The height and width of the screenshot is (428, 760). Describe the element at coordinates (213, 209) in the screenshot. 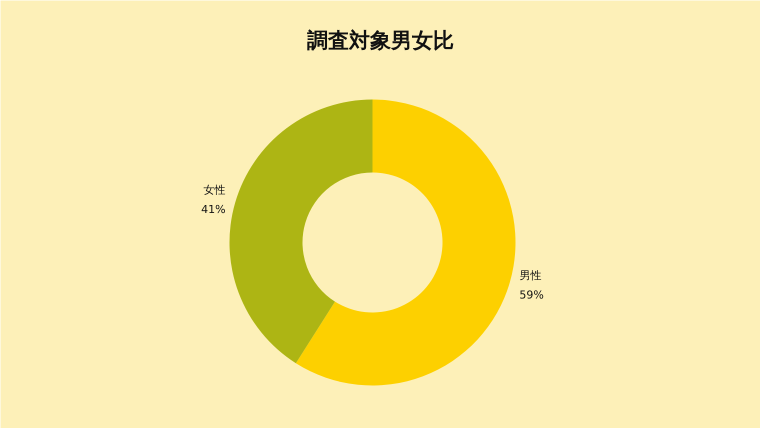

I see `data-label: 41%` at that location.